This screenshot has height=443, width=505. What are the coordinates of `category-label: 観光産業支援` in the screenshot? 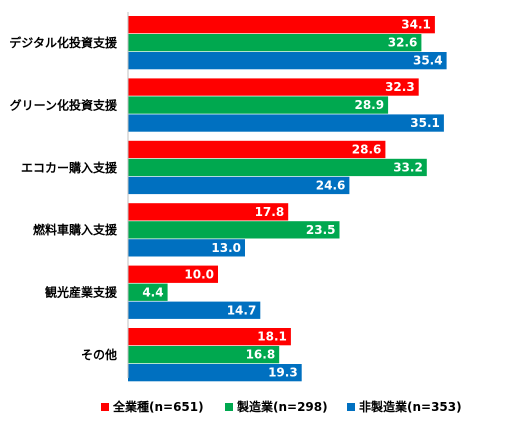 It's located at (81, 292).